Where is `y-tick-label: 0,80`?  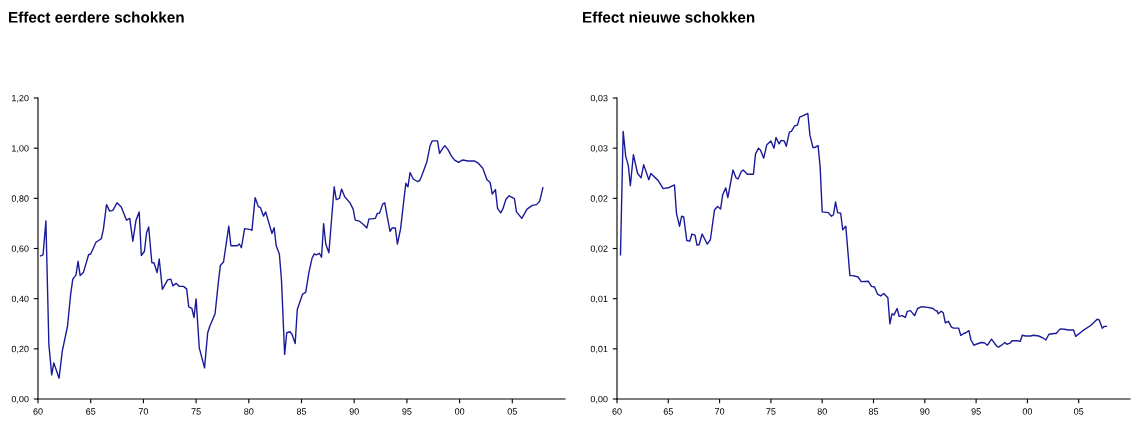
y-tick-label: 0,80 is located at coordinates (20, 199).